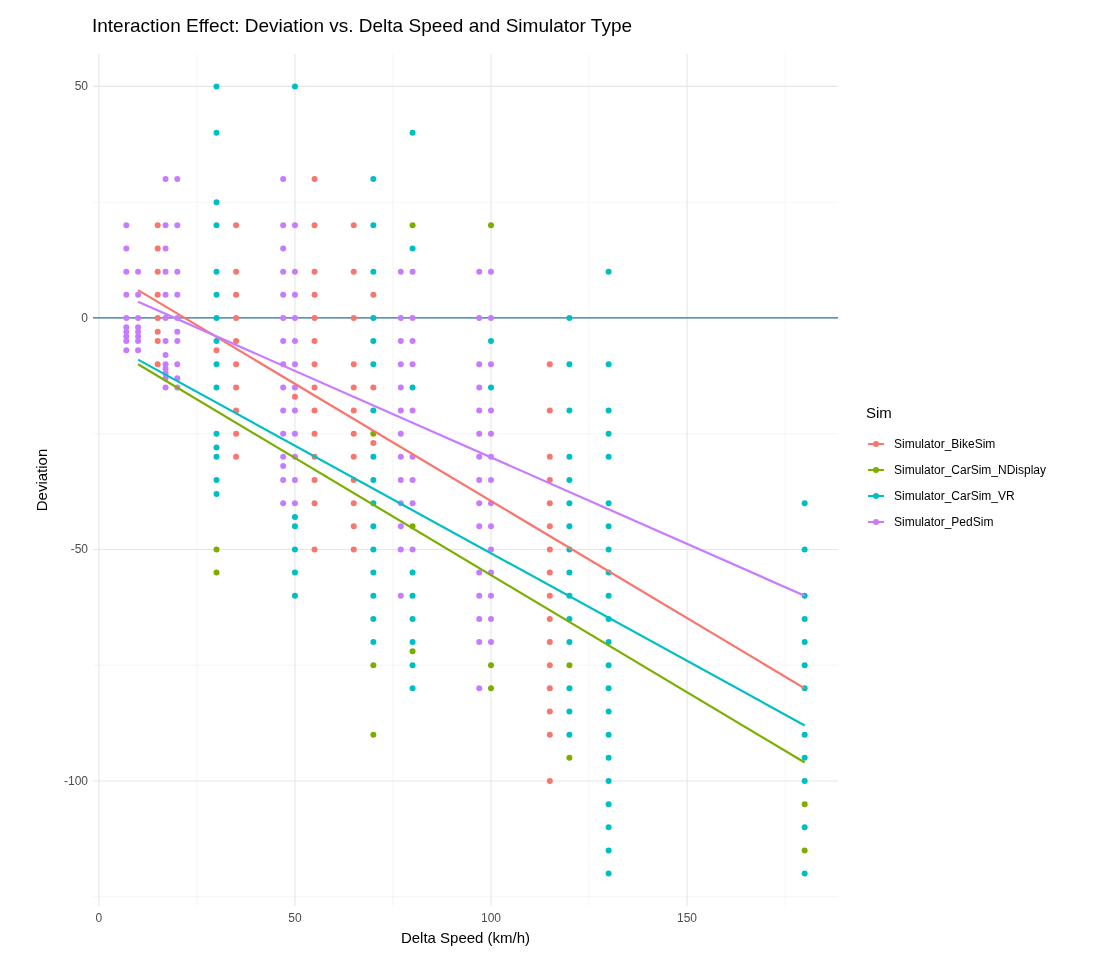 The width and height of the screenshot is (1117, 953). Describe the element at coordinates (99, 918) in the screenshot. I see `x-tick-label: 0` at that location.